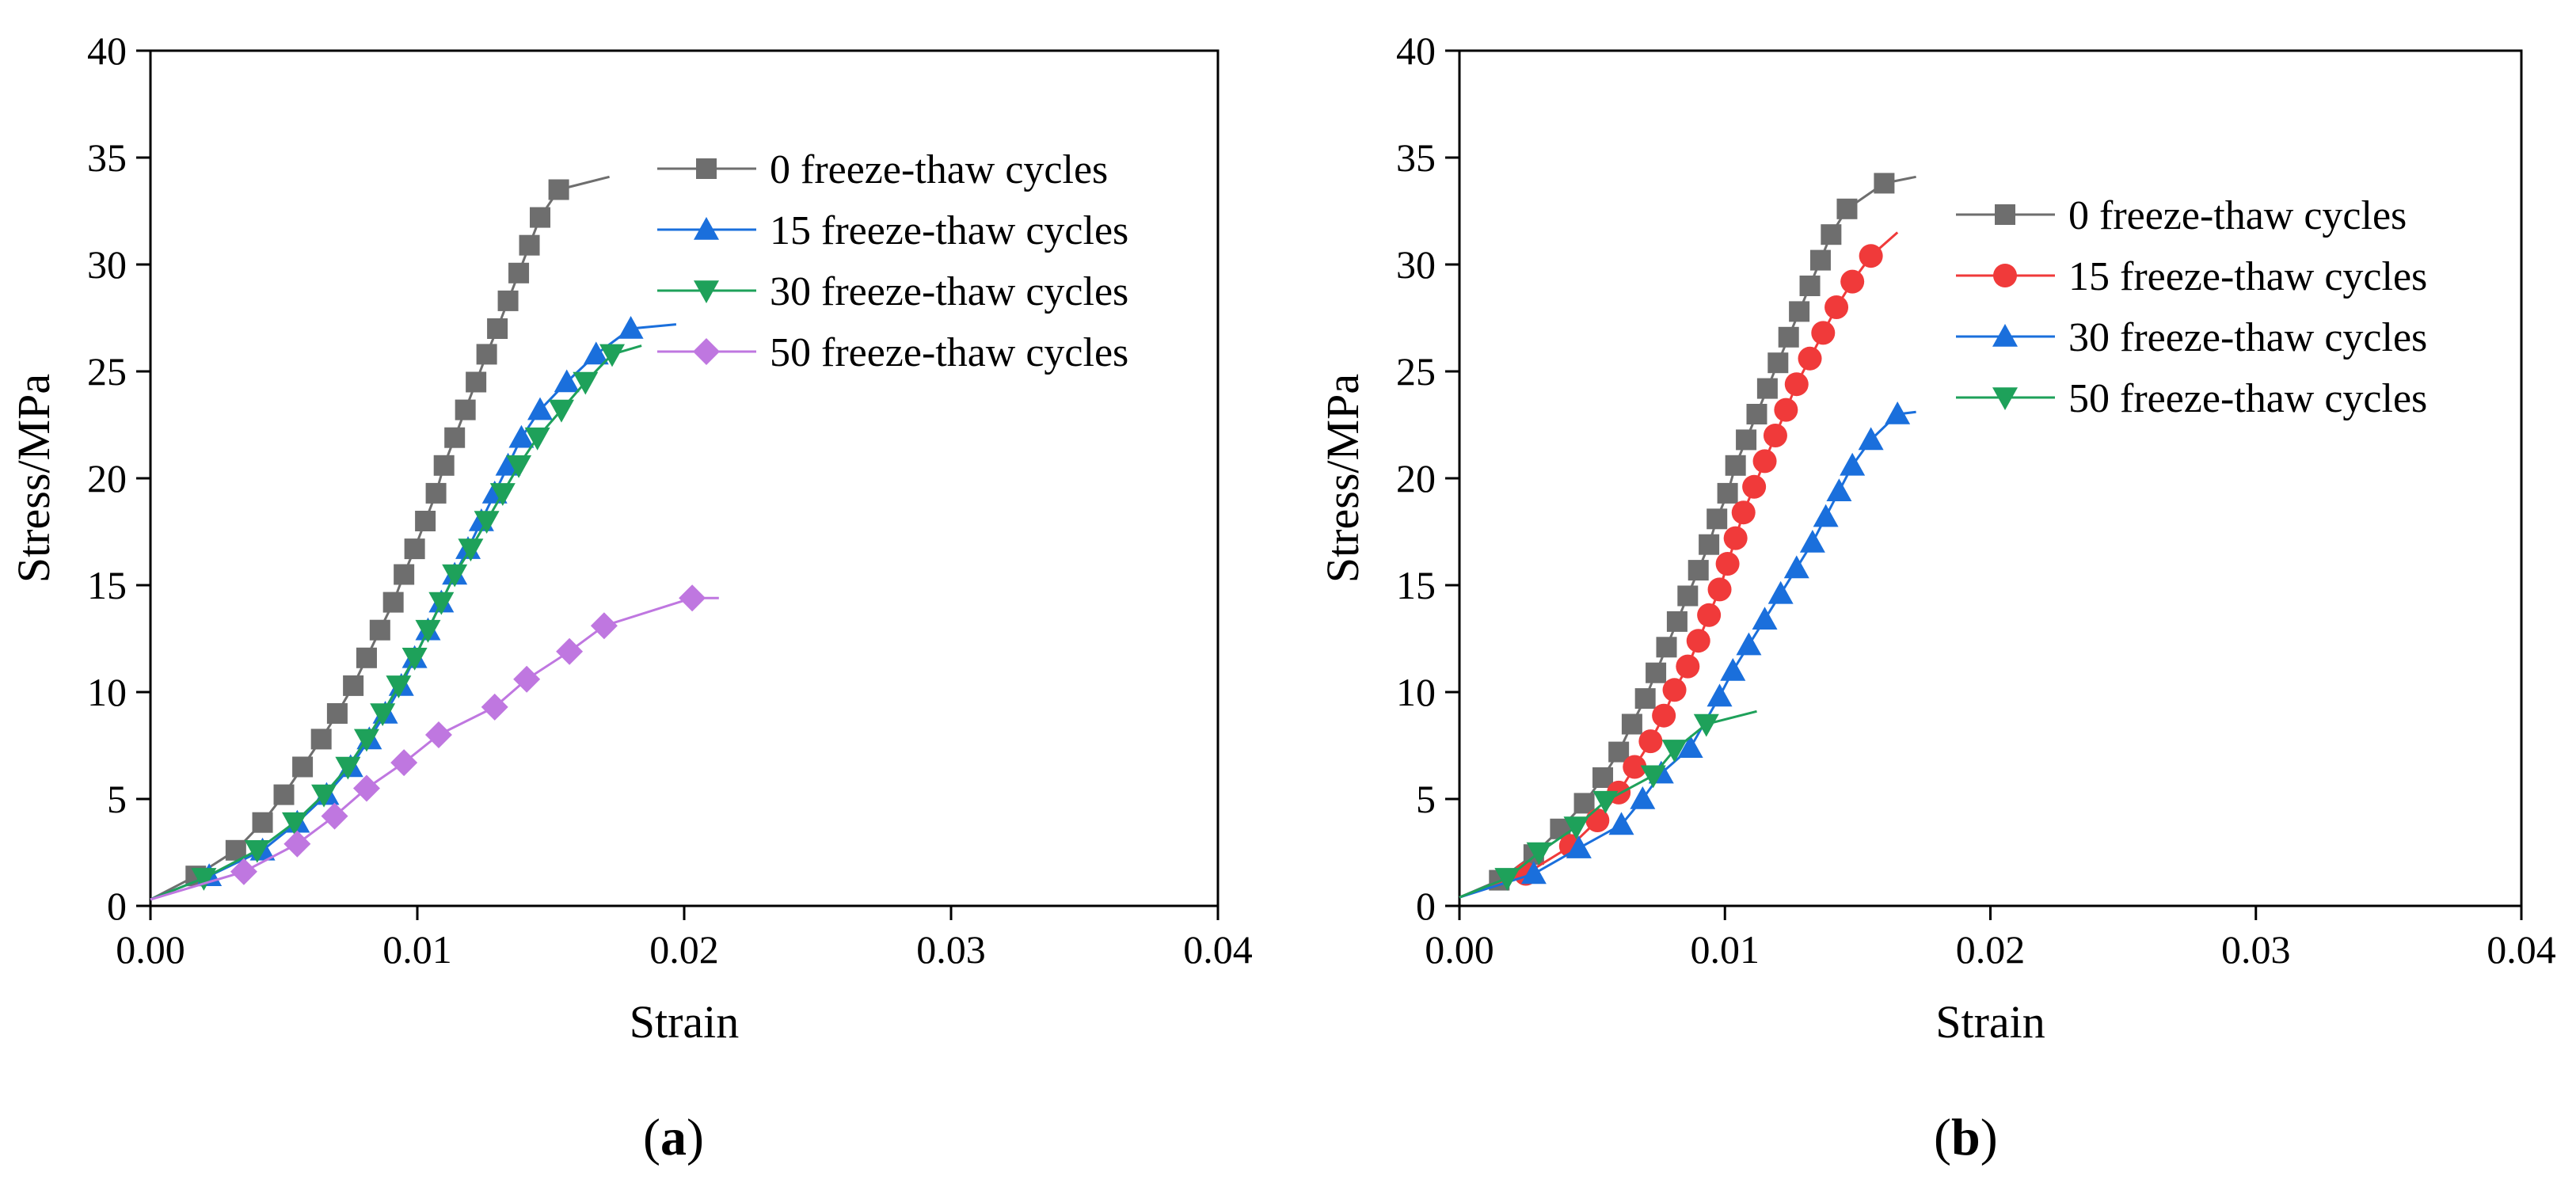 This screenshot has height=1187, width=2576. Describe the element at coordinates (107, 478) in the screenshot. I see `y-tick-label: 20` at that location.